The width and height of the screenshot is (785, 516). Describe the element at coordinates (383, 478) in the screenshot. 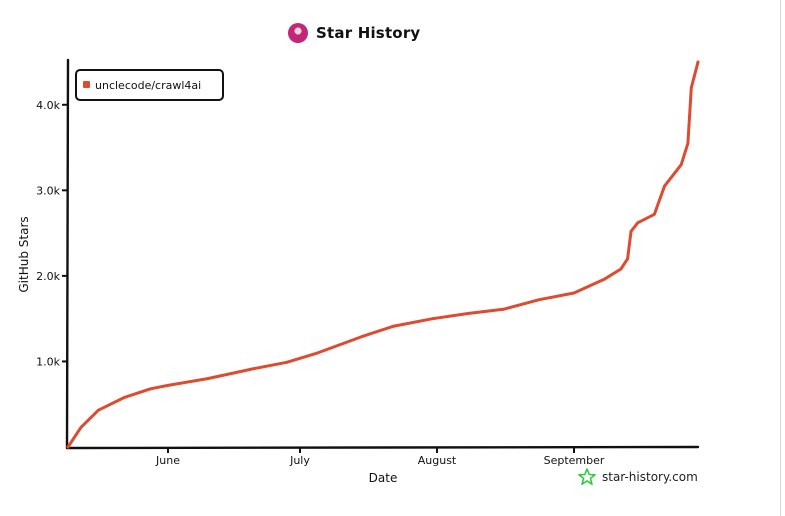

I see `x-axis-label: Date` at that location.